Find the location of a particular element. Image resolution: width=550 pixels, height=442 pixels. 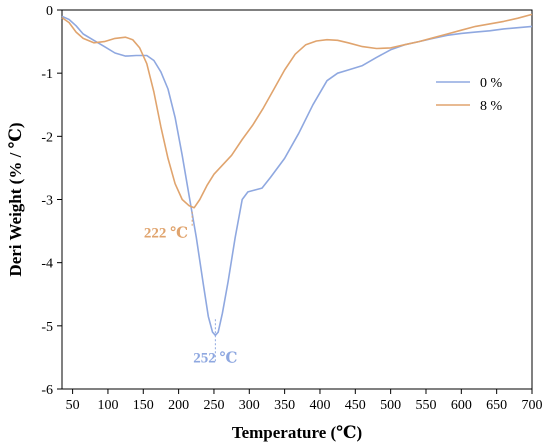

legend-label-1: 8 % is located at coordinates (491, 106).